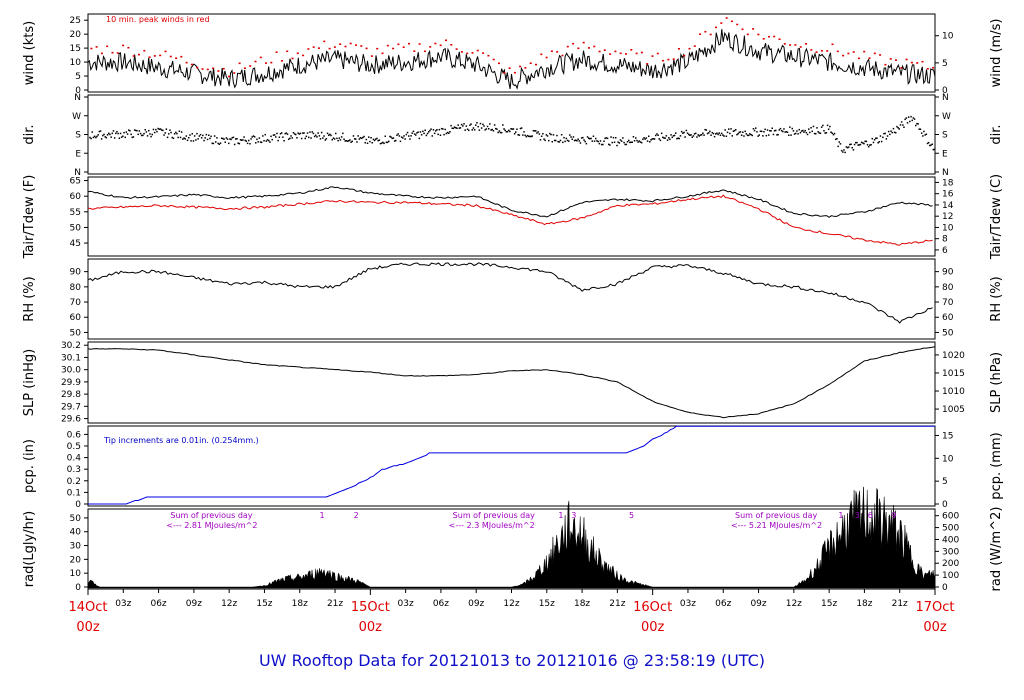  Describe the element at coordinates (794, 604) in the screenshot. I see `x-tick-label: 12z` at that location.